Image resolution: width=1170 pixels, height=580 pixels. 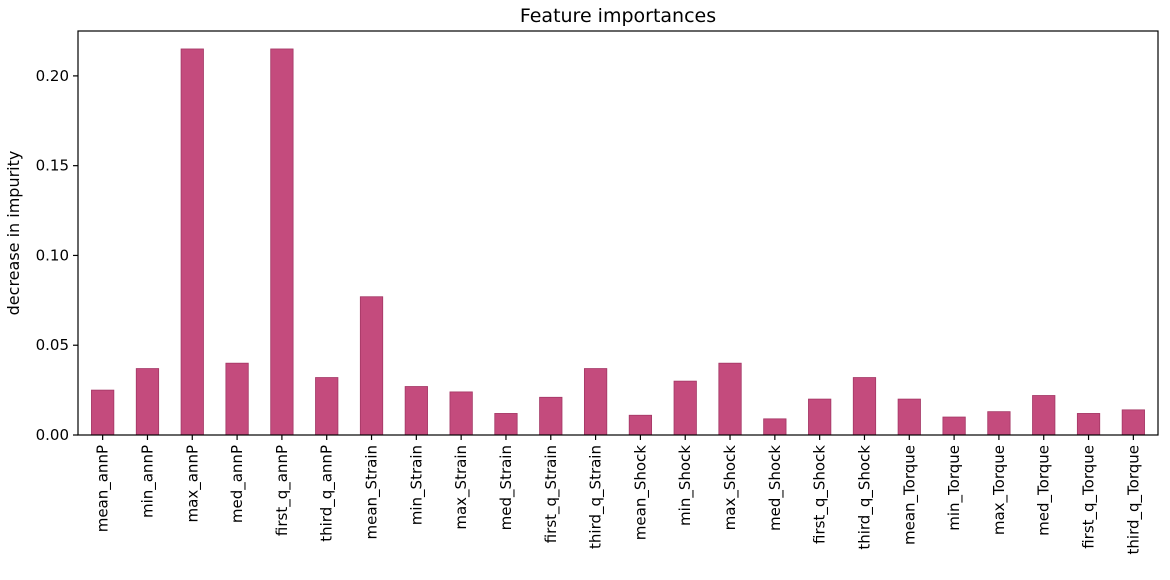 I want to click on bar-first-q-annp, so click(x=282, y=242).